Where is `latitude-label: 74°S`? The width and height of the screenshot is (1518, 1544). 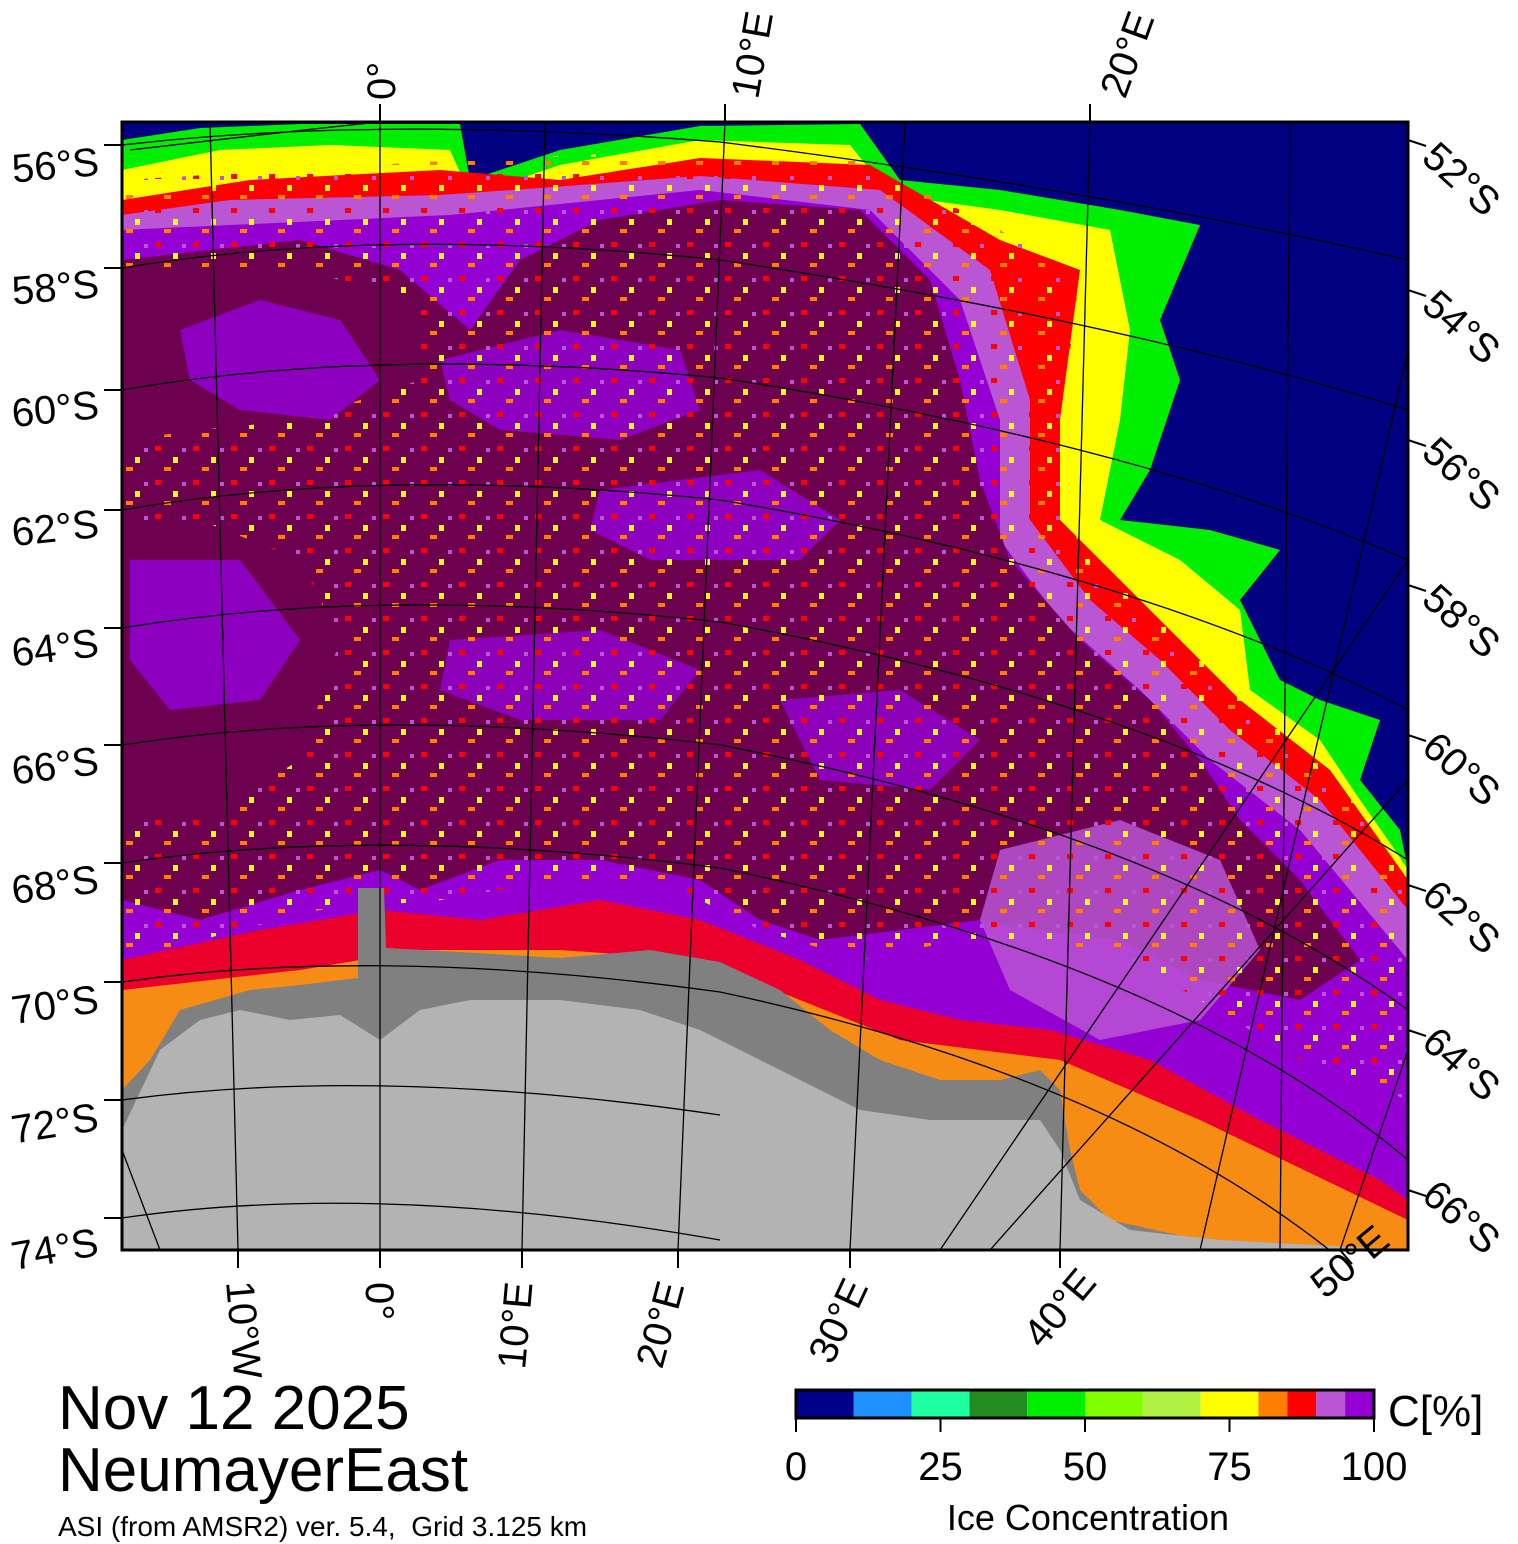 latitude-label: 74°S is located at coordinates (54, 1250).